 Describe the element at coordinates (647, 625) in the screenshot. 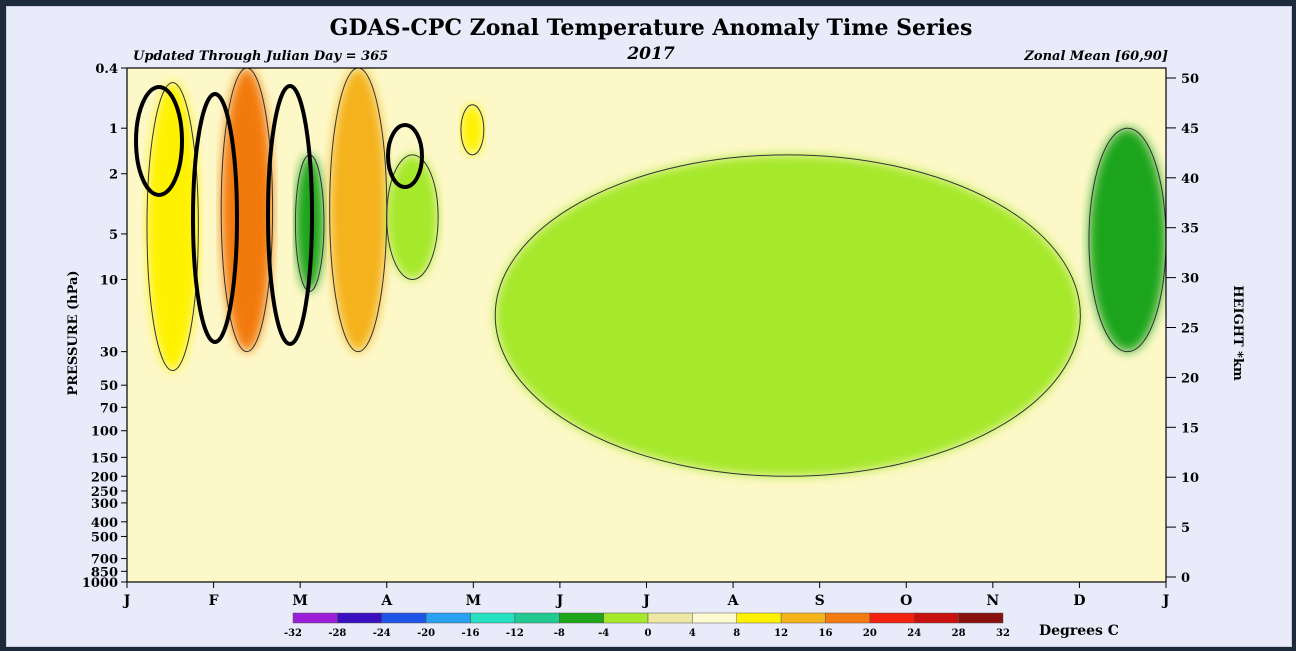

I see `colorbar: -32 -28 -24 -20 -16 -12 -8 -4 0 4 8 12 16 20 24 28 32` at that location.